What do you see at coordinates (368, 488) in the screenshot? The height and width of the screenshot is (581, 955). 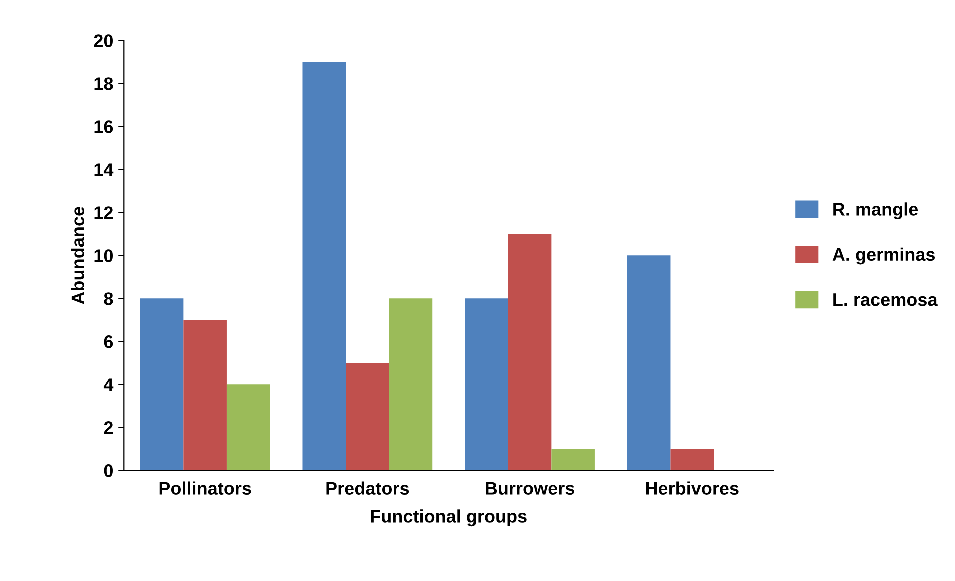 I see `x-tick-label: Predators` at bounding box center [368, 488].